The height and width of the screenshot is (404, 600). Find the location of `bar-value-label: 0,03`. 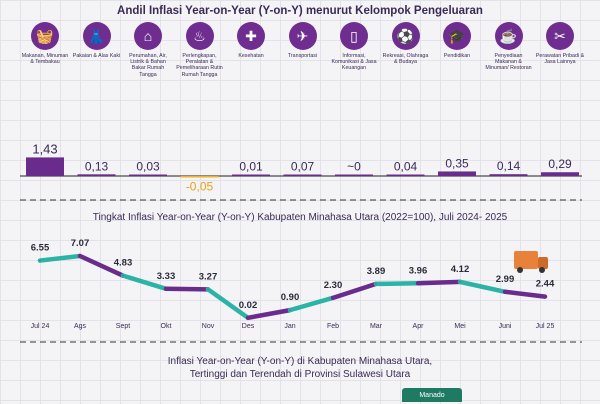

bar-value-label: 0,03 is located at coordinates (148, 167).